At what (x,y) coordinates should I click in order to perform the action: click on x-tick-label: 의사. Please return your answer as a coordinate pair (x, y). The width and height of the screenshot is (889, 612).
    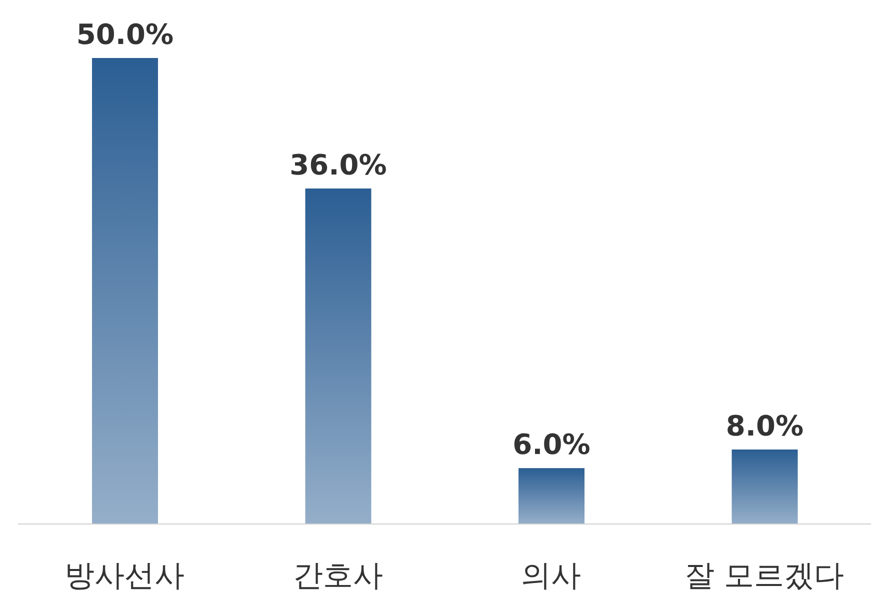
    Looking at the image, I should click on (551, 576).